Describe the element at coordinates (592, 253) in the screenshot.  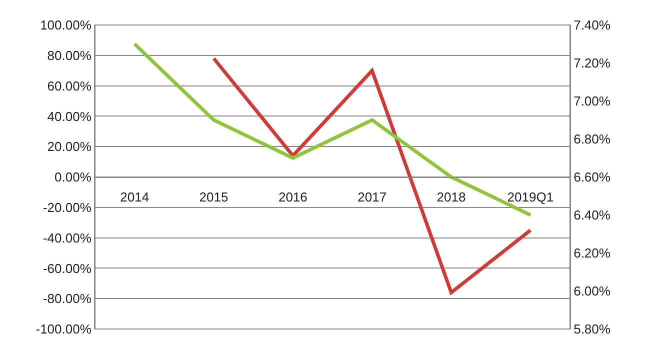
I see `y2-tick-label: 6.20%` at that location.